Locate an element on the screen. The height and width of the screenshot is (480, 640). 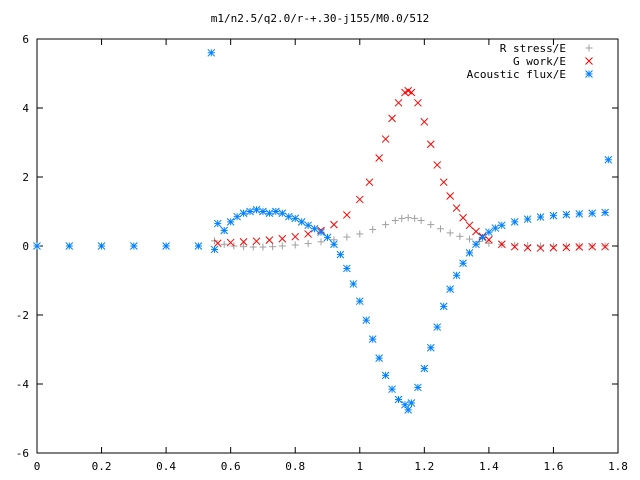
x-tick-label: 0.2 is located at coordinates (102, 466).